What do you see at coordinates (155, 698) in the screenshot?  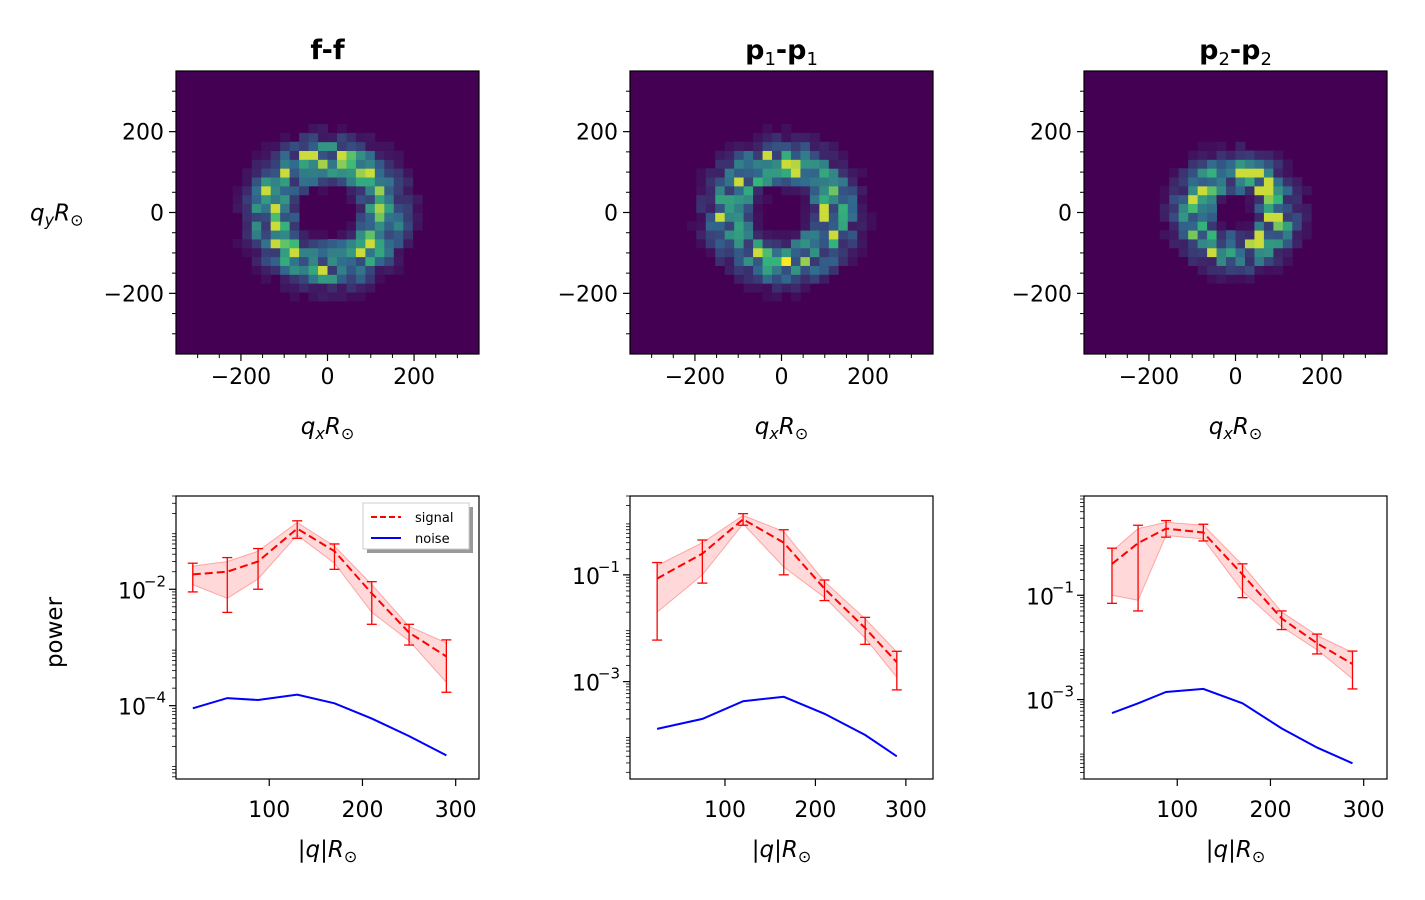 I see `tick-exponent: −4` at bounding box center [155, 698].